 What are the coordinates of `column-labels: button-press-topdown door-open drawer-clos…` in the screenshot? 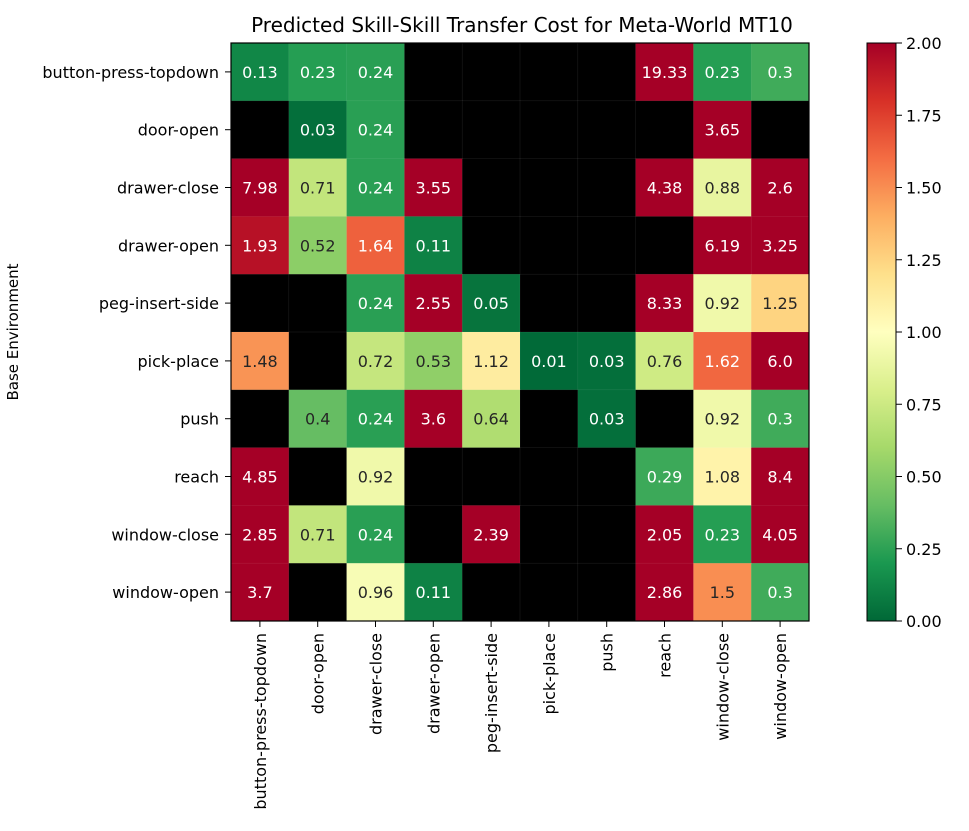 It's located at (520, 715).